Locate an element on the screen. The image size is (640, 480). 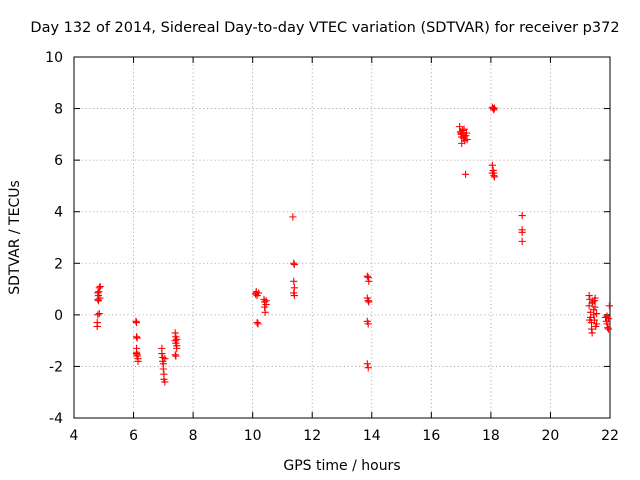
x-tick-label: 14 is located at coordinates (372, 436).